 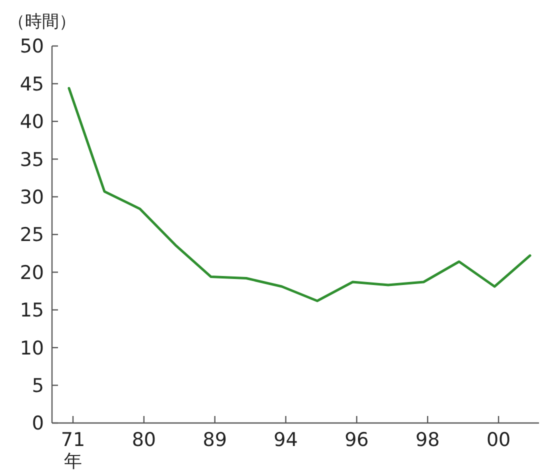 What do you see at coordinates (32, 235) in the screenshot?
I see `y-tick-label: 25` at bounding box center [32, 235].